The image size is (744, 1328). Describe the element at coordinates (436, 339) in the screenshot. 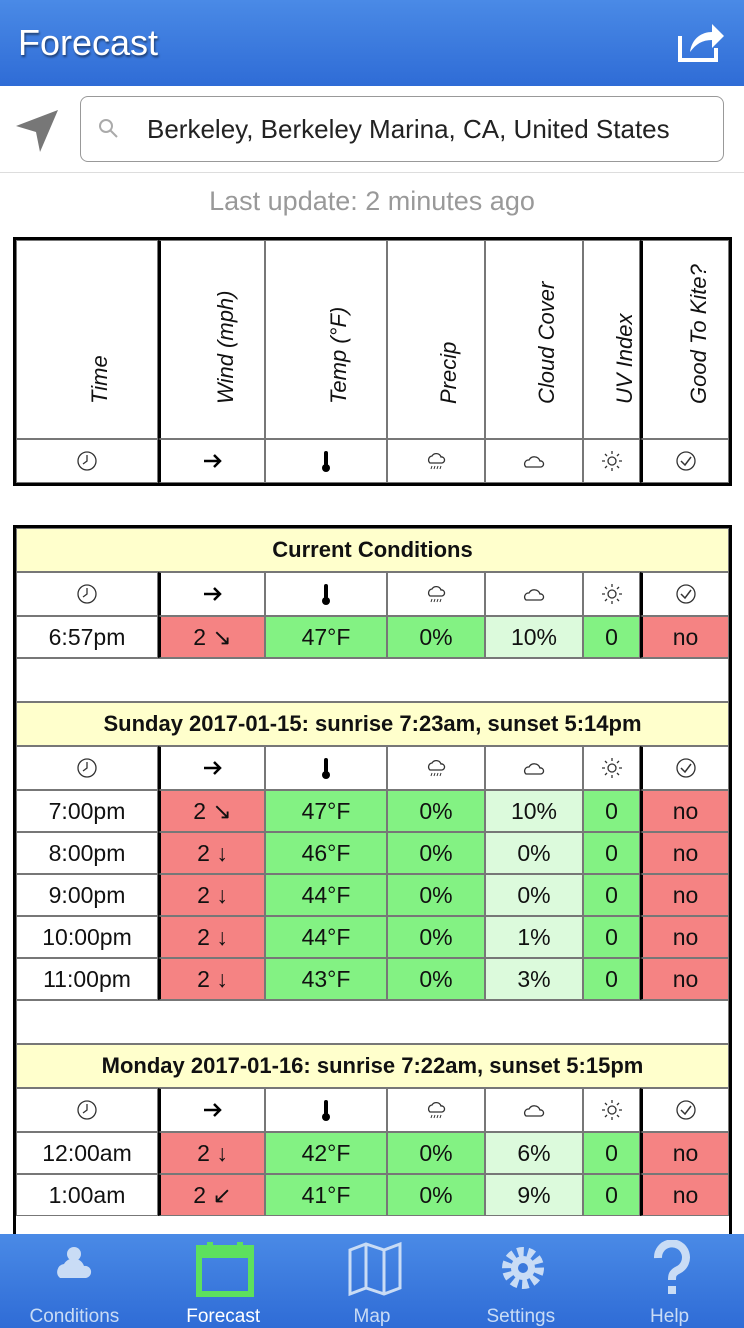

I see `column-header: Precip` at that location.